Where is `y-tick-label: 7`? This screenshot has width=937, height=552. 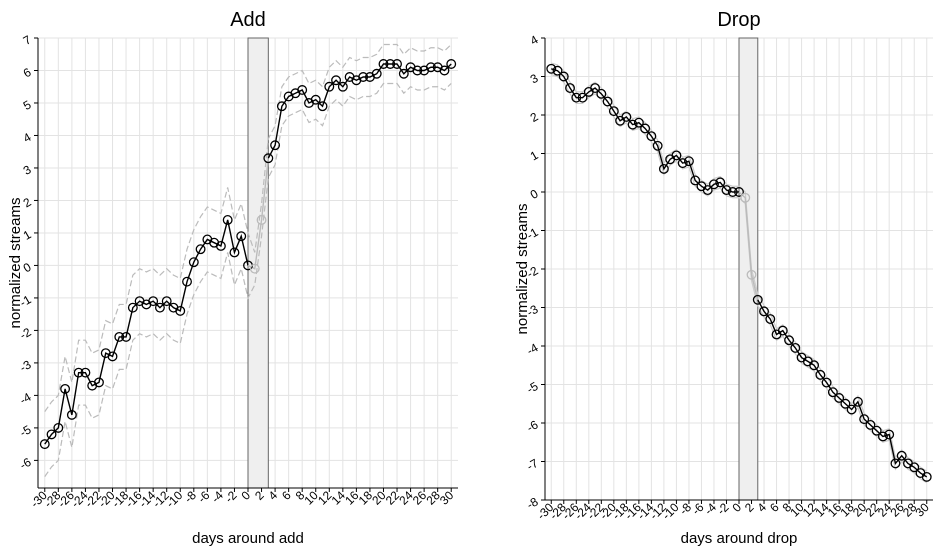 y-tick-label: 7 is located at coordinates (27, 40).